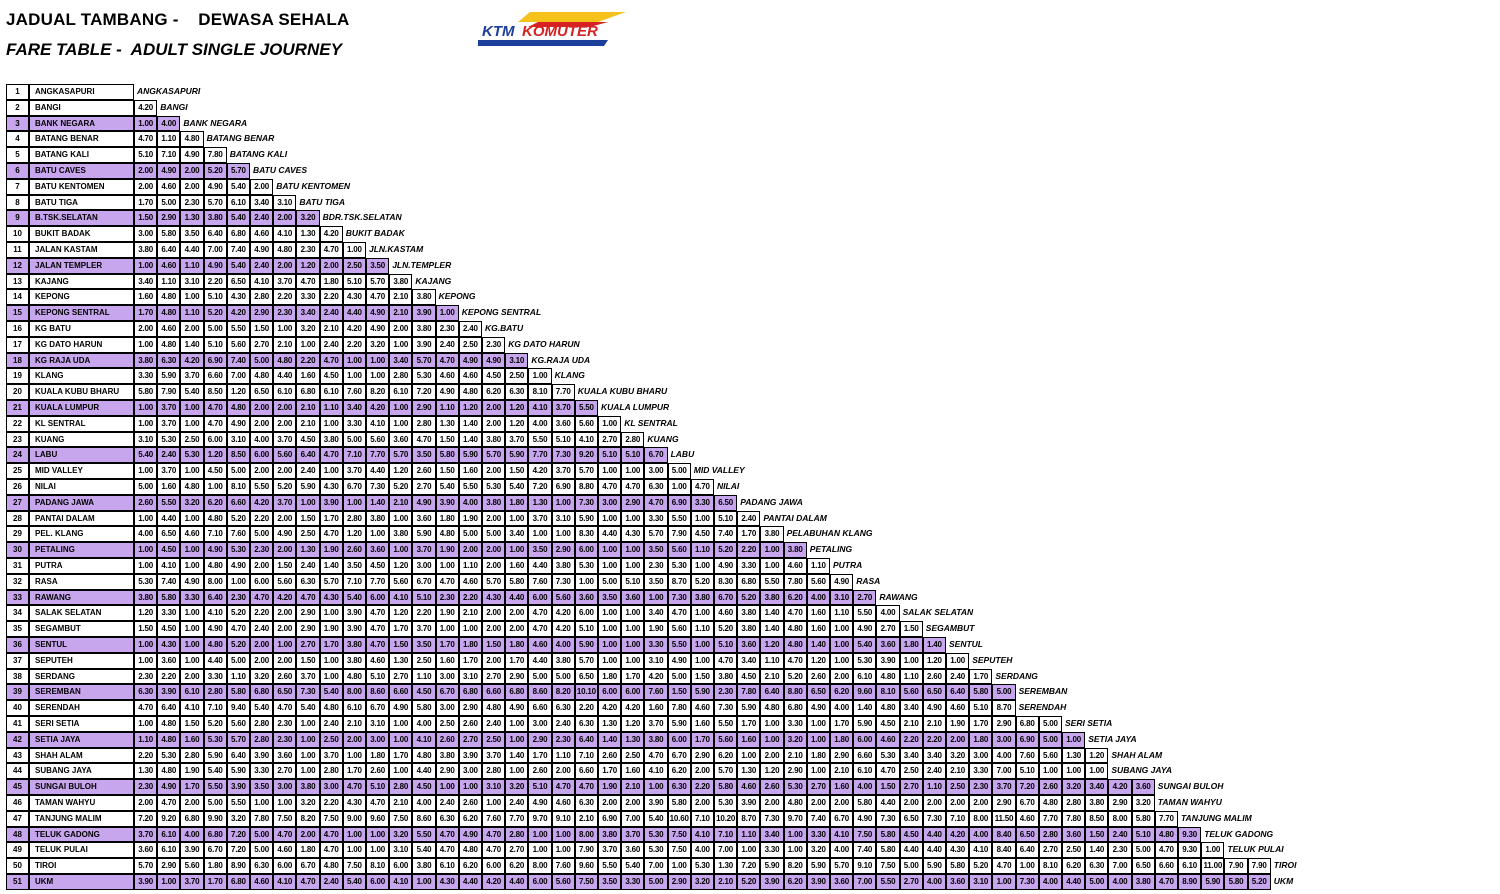 The height and width of the screenshot is (894, 1500). I want to click on station-number: 8, so click(17, 202).